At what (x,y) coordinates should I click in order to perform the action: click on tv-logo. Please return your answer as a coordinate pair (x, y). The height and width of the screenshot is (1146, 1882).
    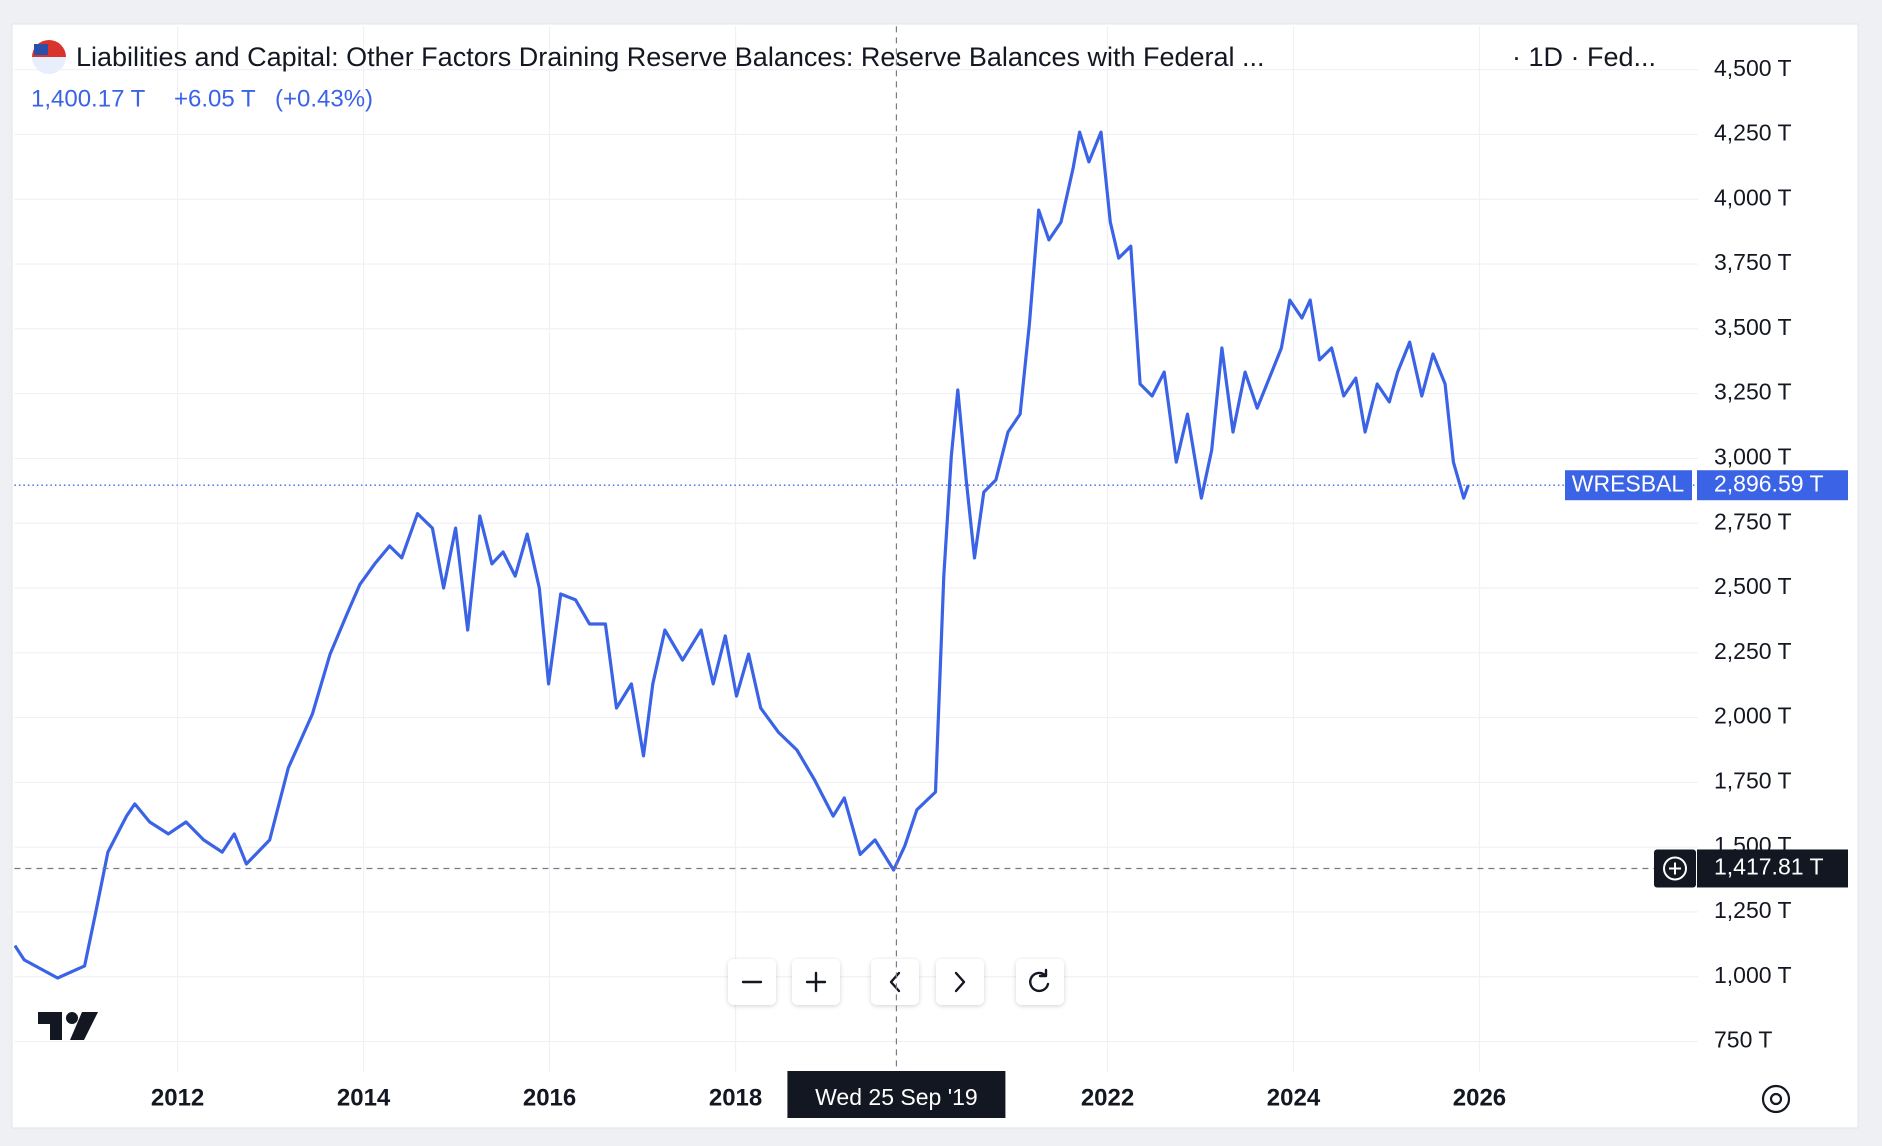
    Looking at the image, I should click on (68, 1026).